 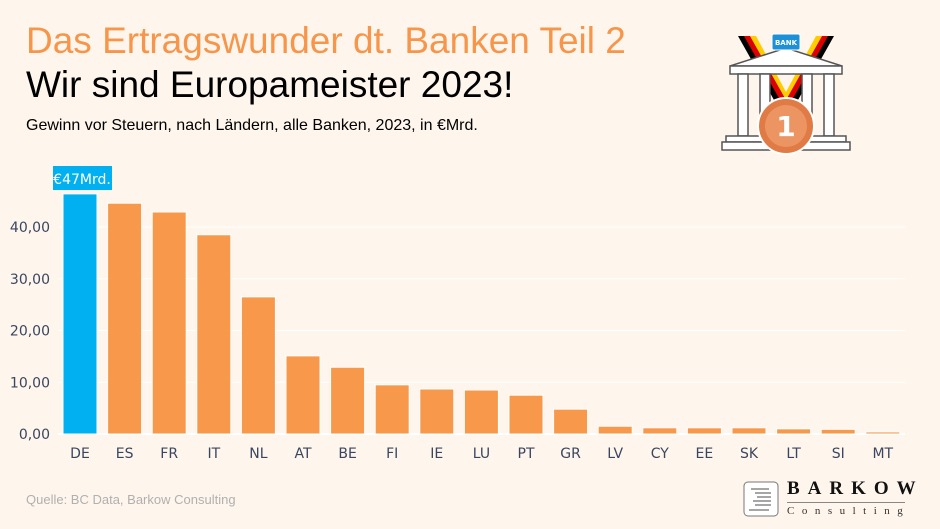 What do you see at coordinates (131, 499) in the screenshot?
I see `source-note: Quelle: BC Data, Barkow Consulting` at bounding box center [131, 499].